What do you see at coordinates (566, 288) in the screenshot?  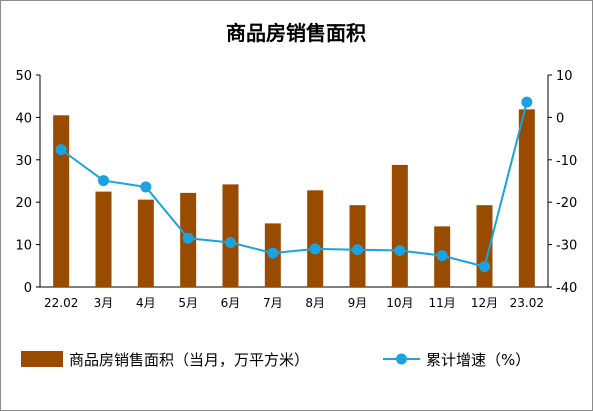 I see `y-right-tick-label: -40` at bounding box center [566, 288].